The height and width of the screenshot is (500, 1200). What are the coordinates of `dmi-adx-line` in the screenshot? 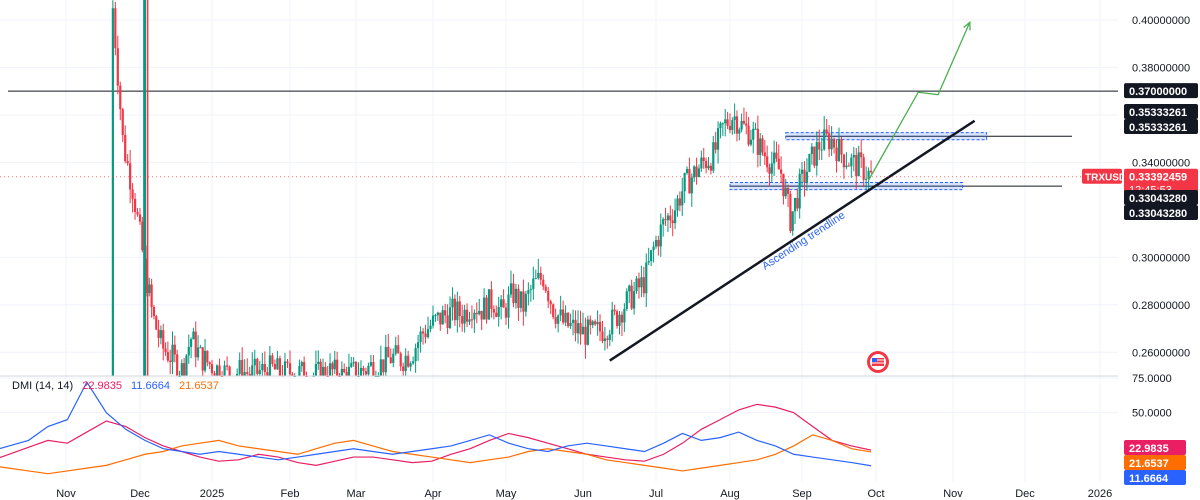 It's located at (436, 434).